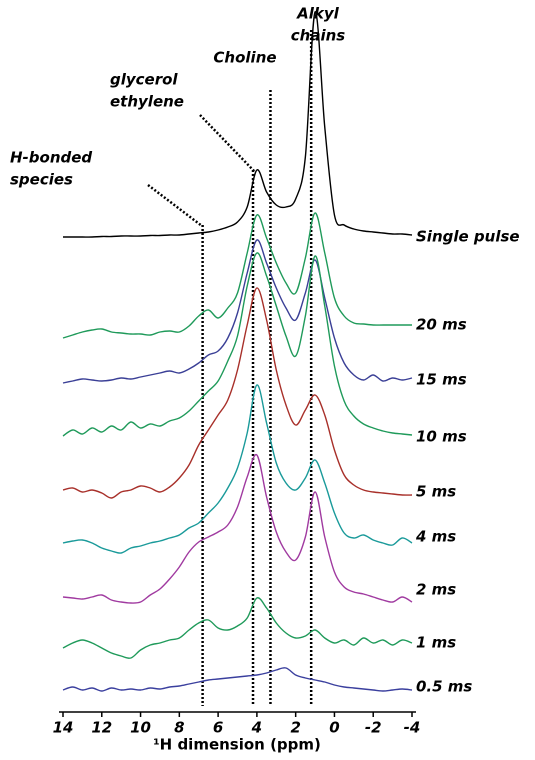 The height and width of the screenshot is (760, 535). Describe the element at coordinates (412, 728) in the screenshot. I see `x-tick-label: -4` at that location.